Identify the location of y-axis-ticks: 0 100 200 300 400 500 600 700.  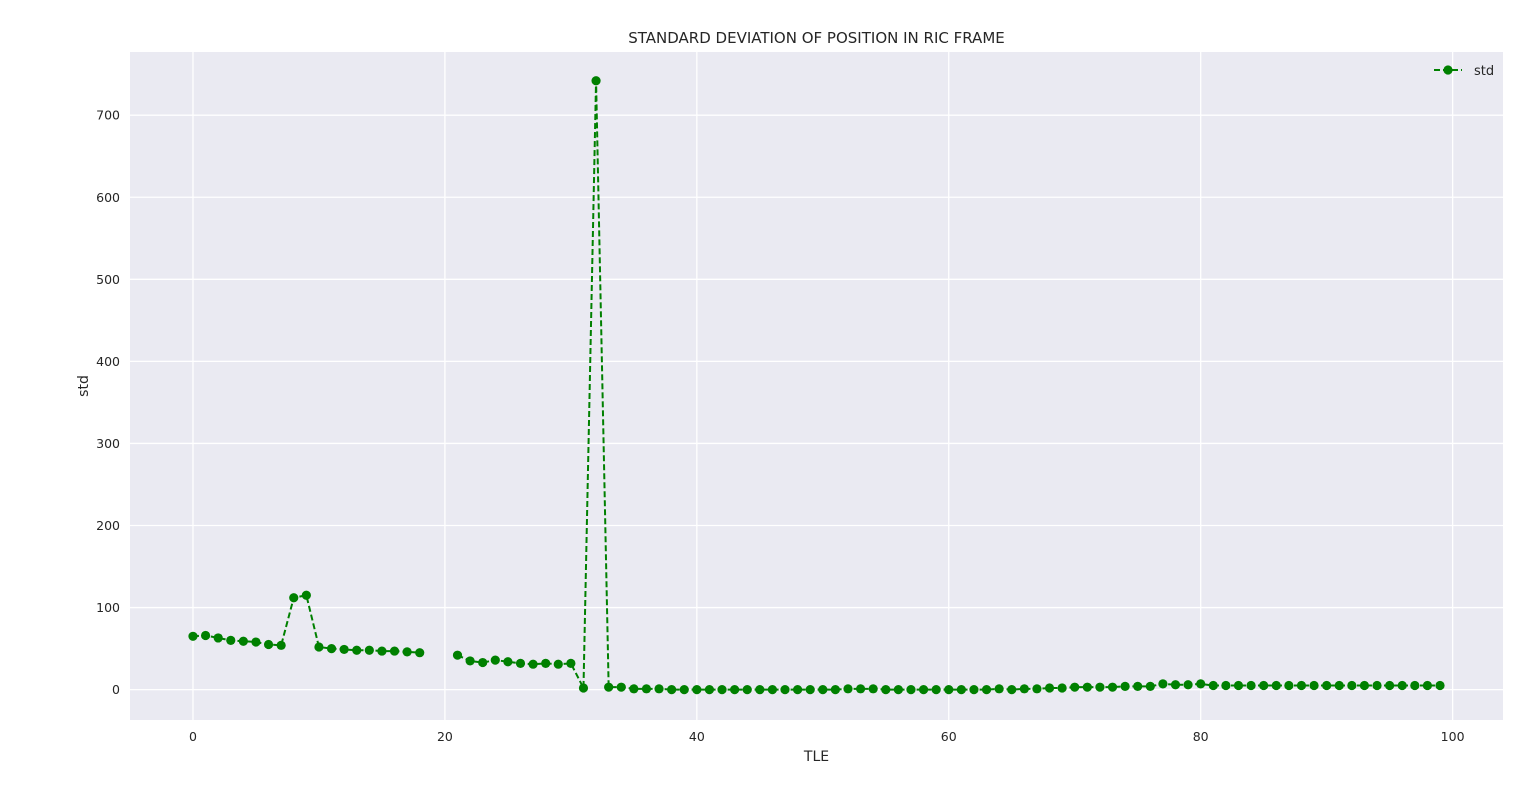
(108, 402).